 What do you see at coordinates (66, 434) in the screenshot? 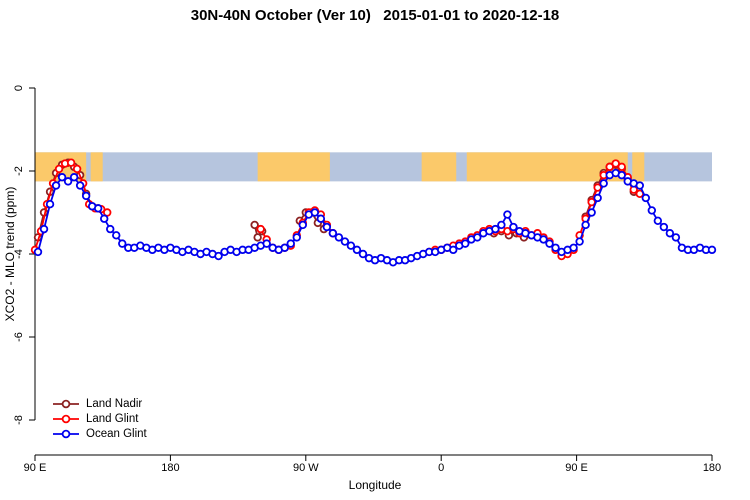
I see `ocean-glint-line-marker-icon` at bounding box center [66, 434].